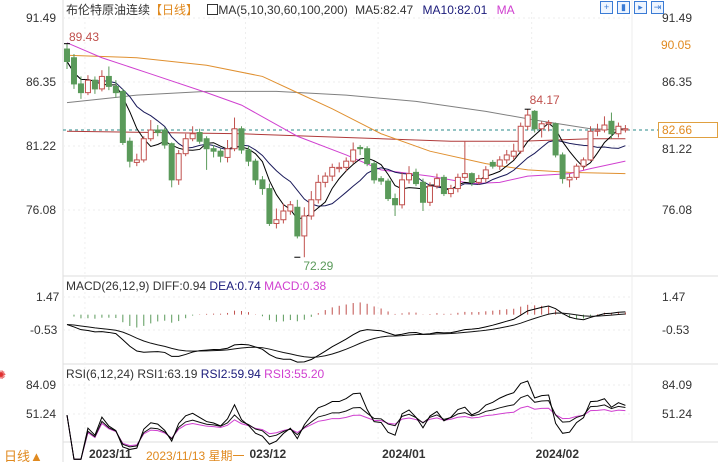 This screenshot has height=465, width=718. What do you see at coordinates (283, 10) in the screenshot?
I see `ma-params: MA(5,10,30,60,100,200)` at bounding box center [283, 10].